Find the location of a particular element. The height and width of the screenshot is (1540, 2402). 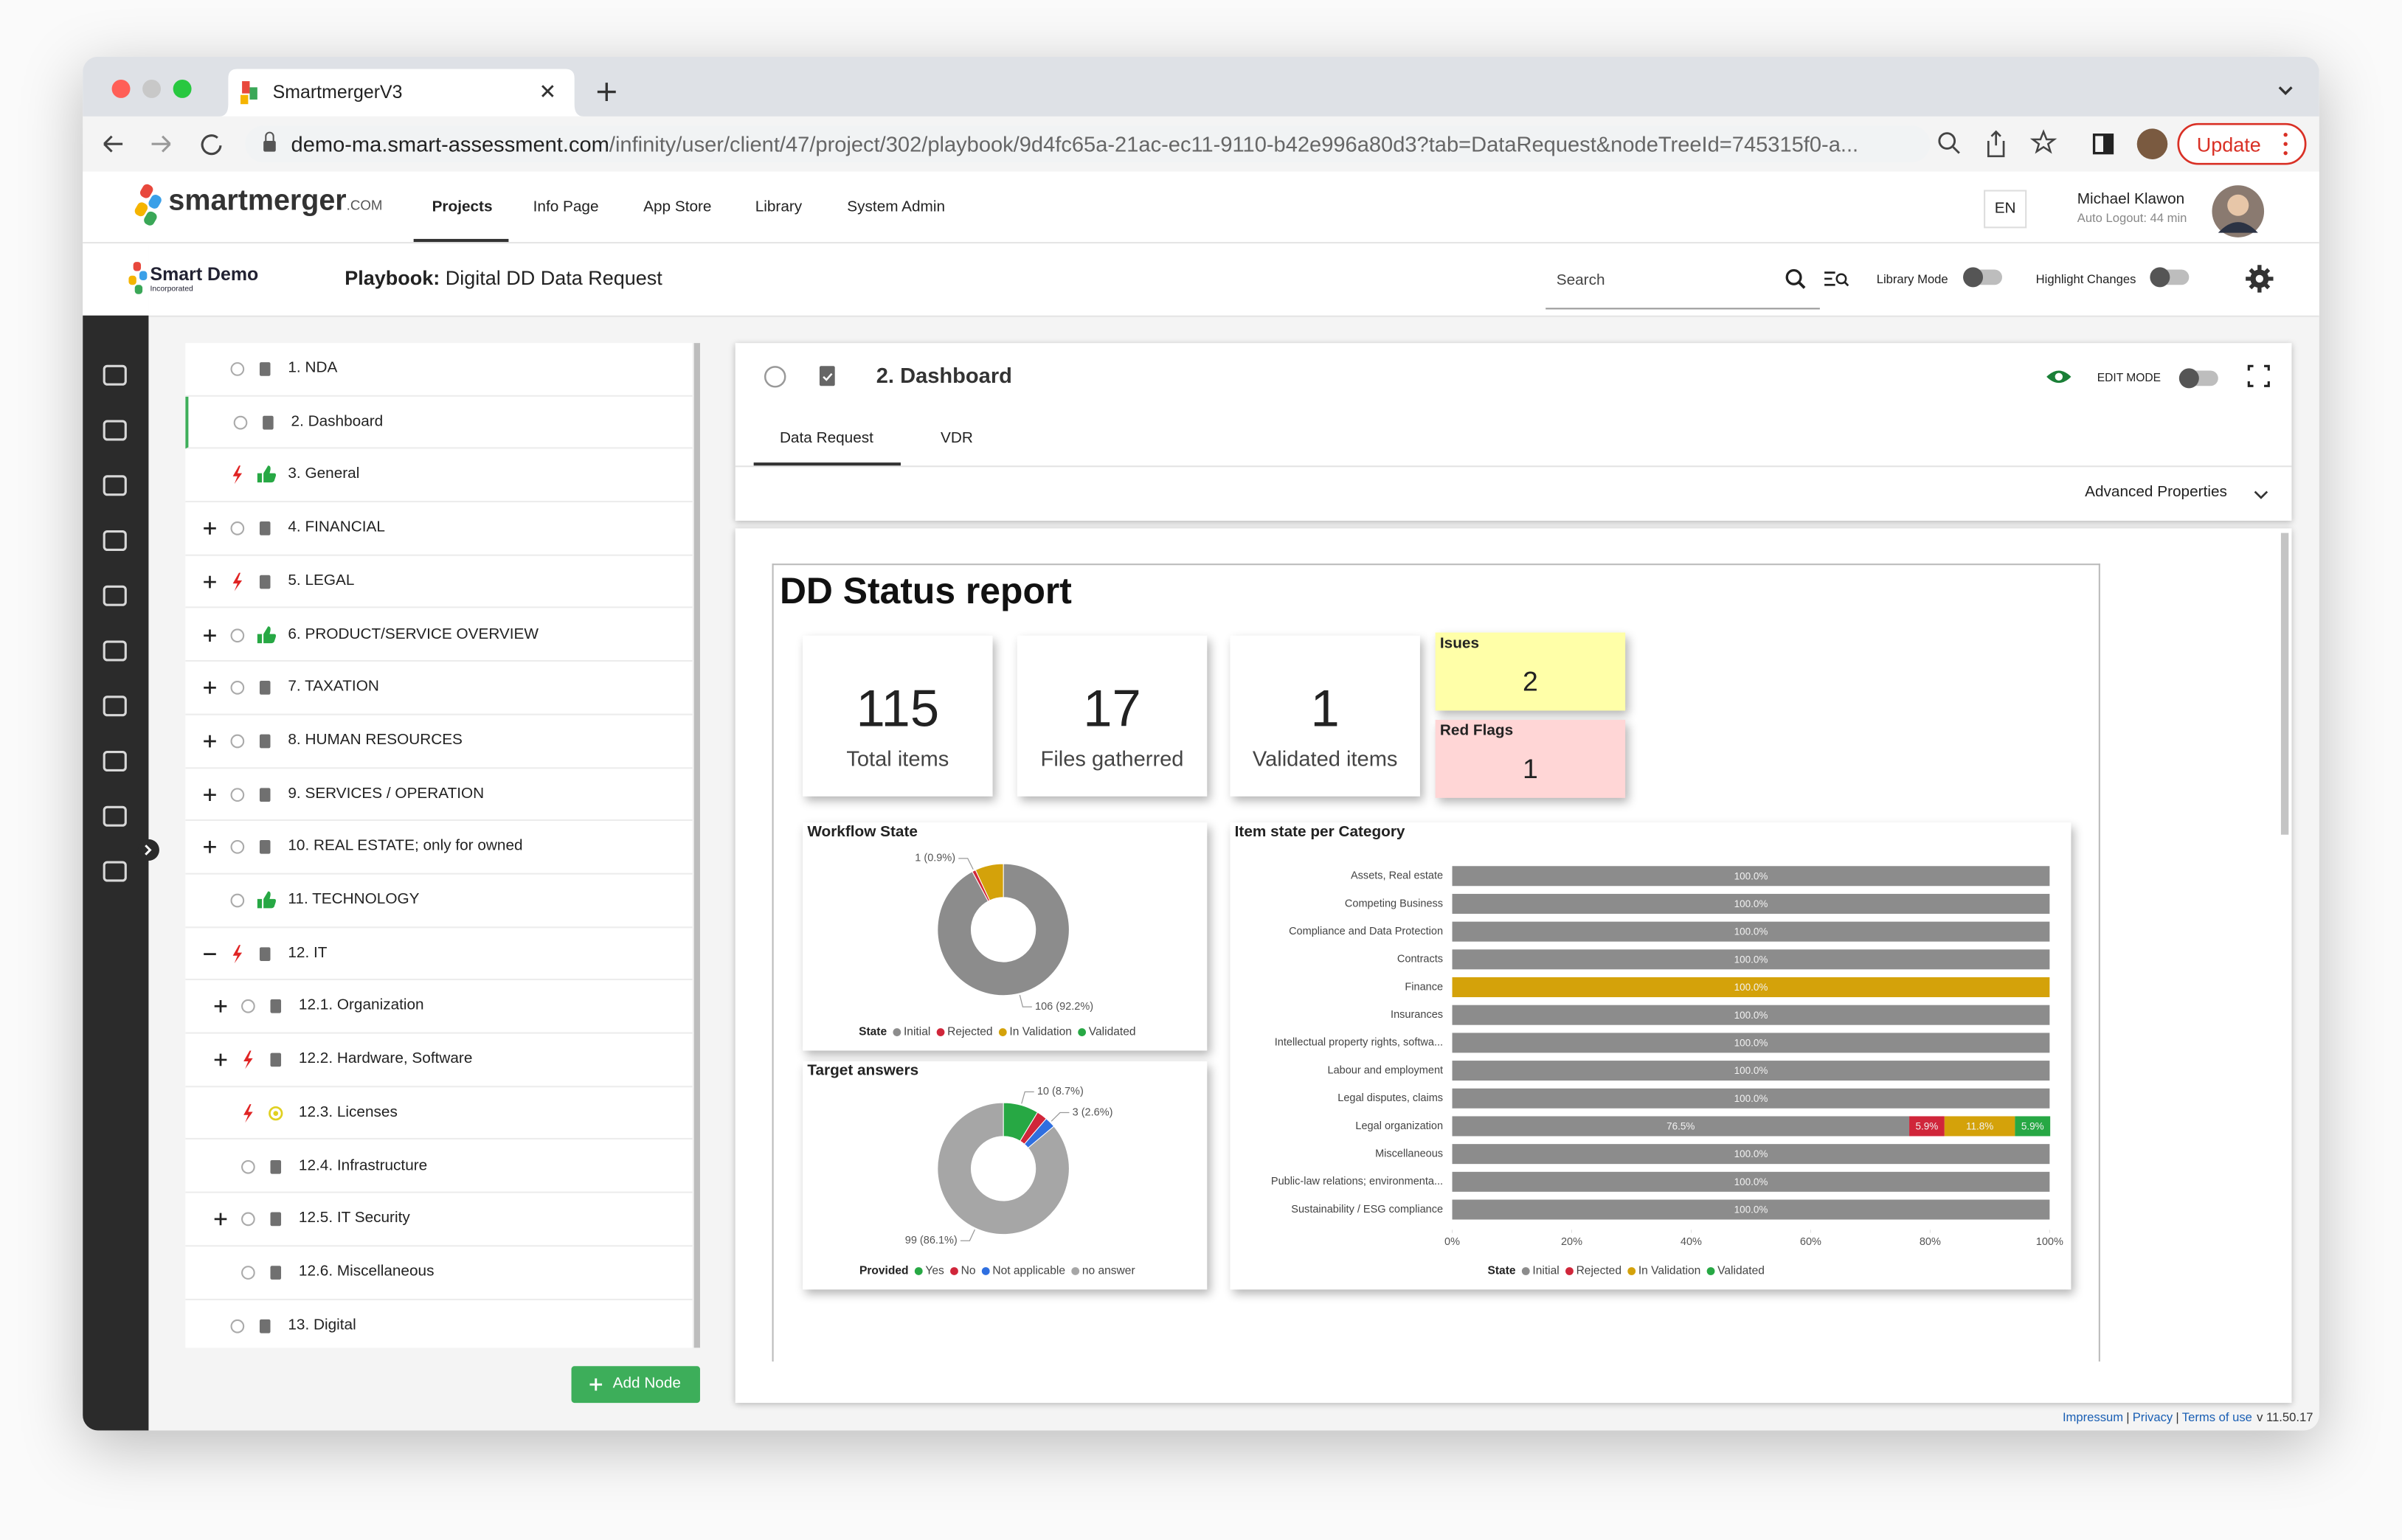

panel-right-icons is located at coordinates (2158, 376).